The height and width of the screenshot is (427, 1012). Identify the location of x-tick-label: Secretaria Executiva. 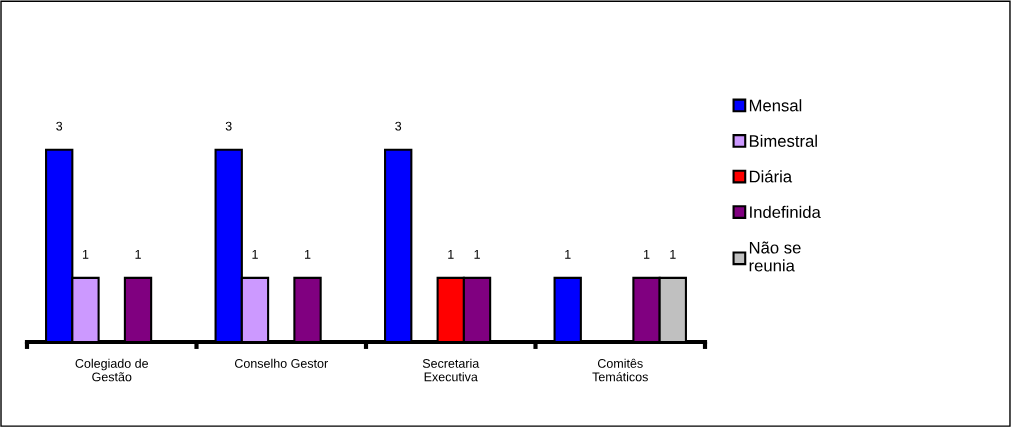
(451, 370).